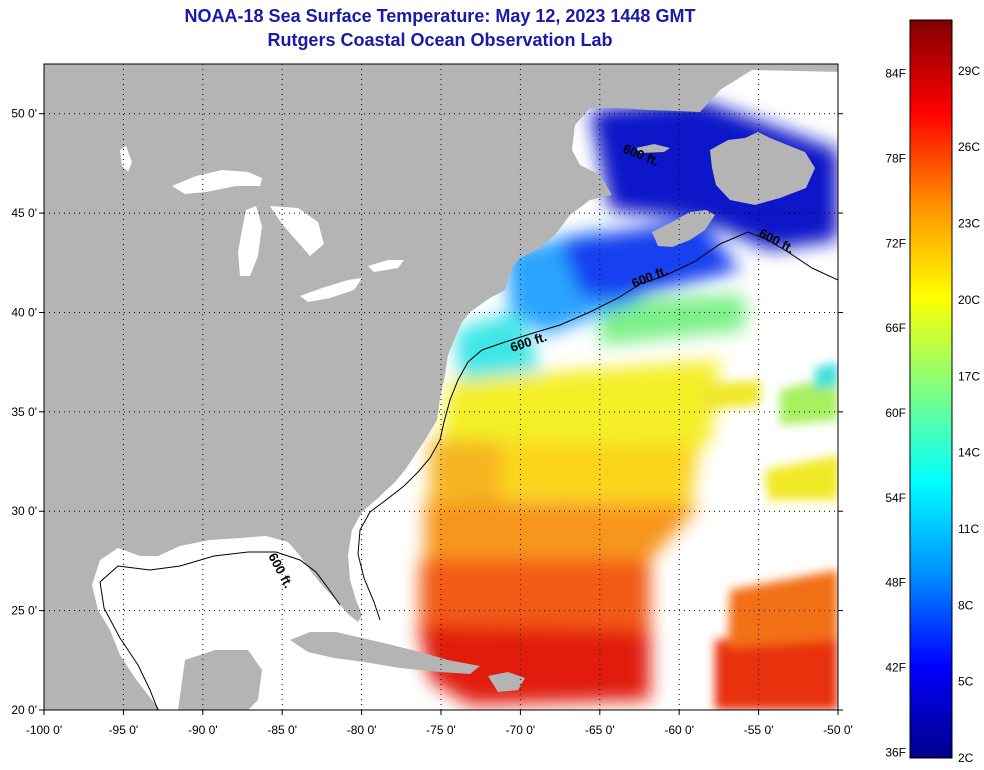 Image resolution: width=984 pixels, height=770 pixels. Describe the element at coordinates (762, 168) in the screenshot. I see `land-newfoundland` at that location.